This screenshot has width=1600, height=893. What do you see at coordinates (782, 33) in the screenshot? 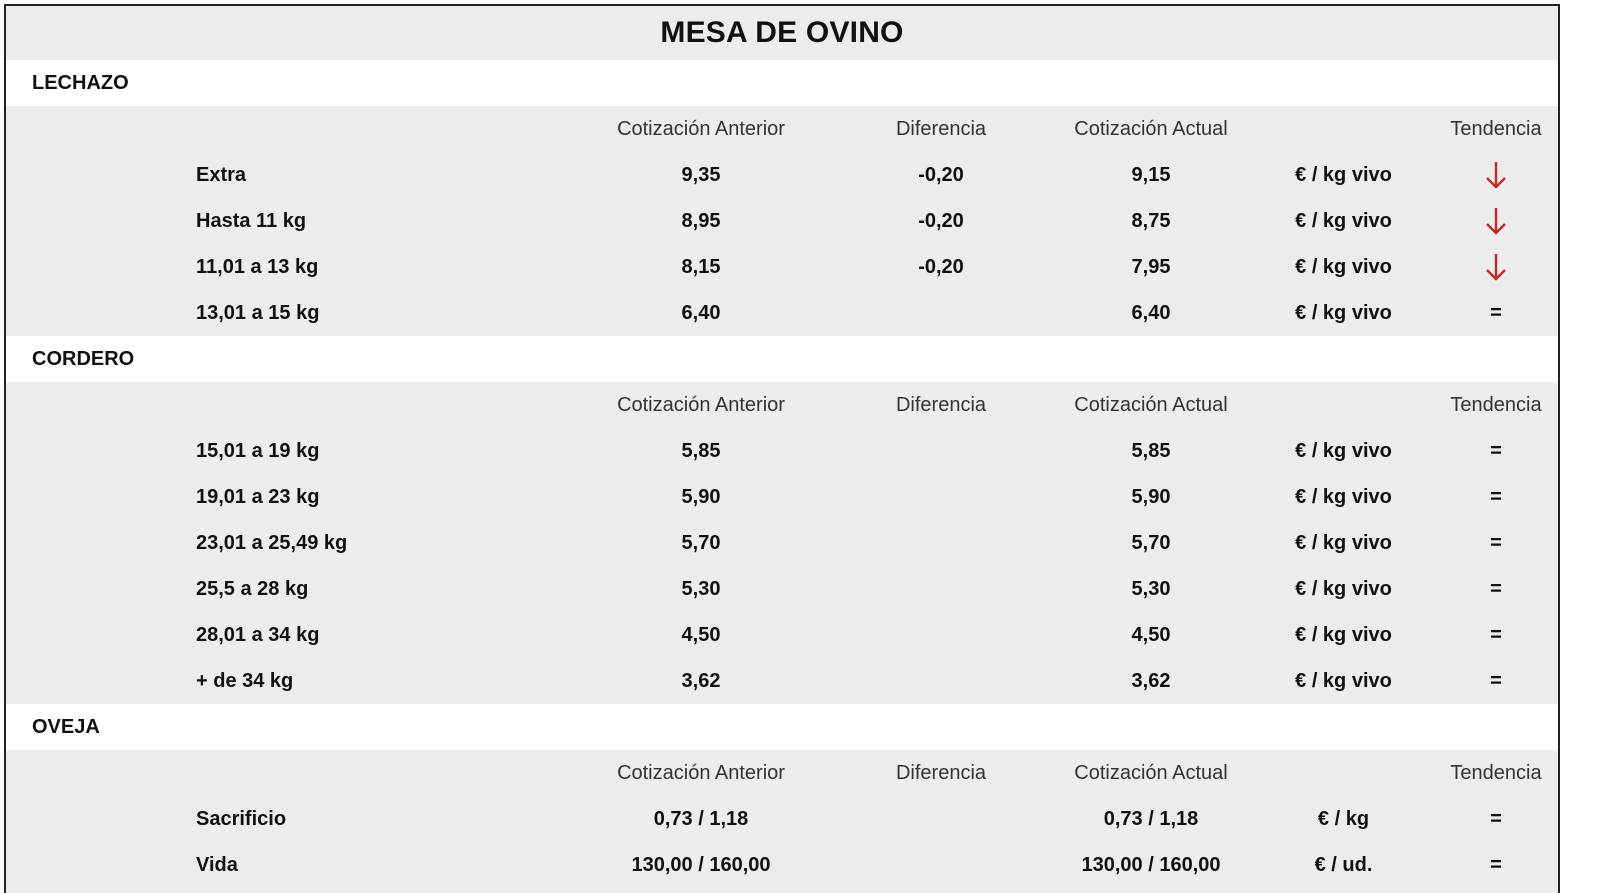
I see `page-title: MESA DE OVINO` at bounding box center [782, 33].